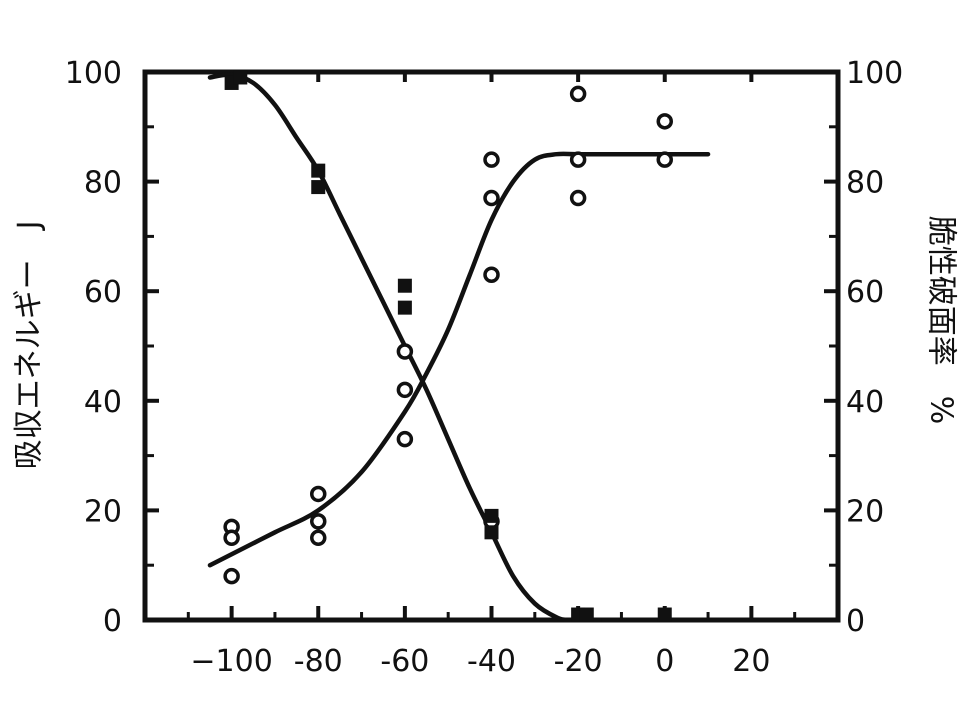 The height and width of the screenshot is (725, 960). Describe the element at coordinates (103, 183) in the screenshot. I see `y-left-tick-label: 80` at that location.